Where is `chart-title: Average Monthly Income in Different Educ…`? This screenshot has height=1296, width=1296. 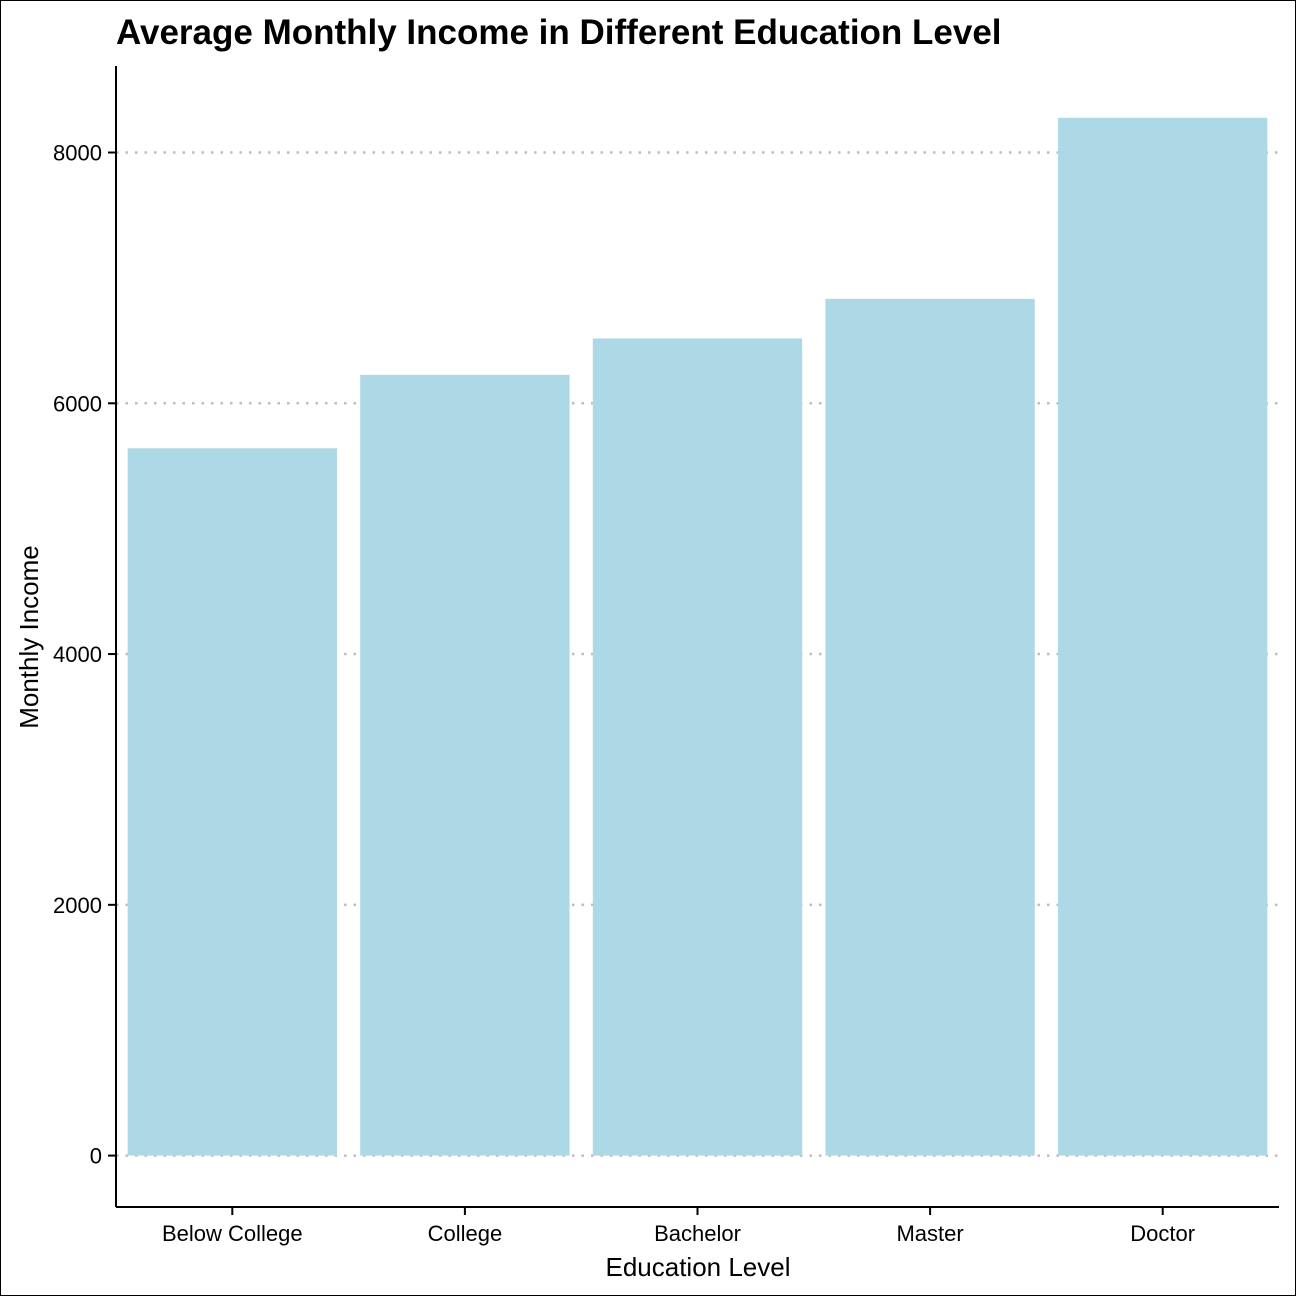
chart-title: Average Monthly Income in Different Educ… is located at coordinates (559, 32).